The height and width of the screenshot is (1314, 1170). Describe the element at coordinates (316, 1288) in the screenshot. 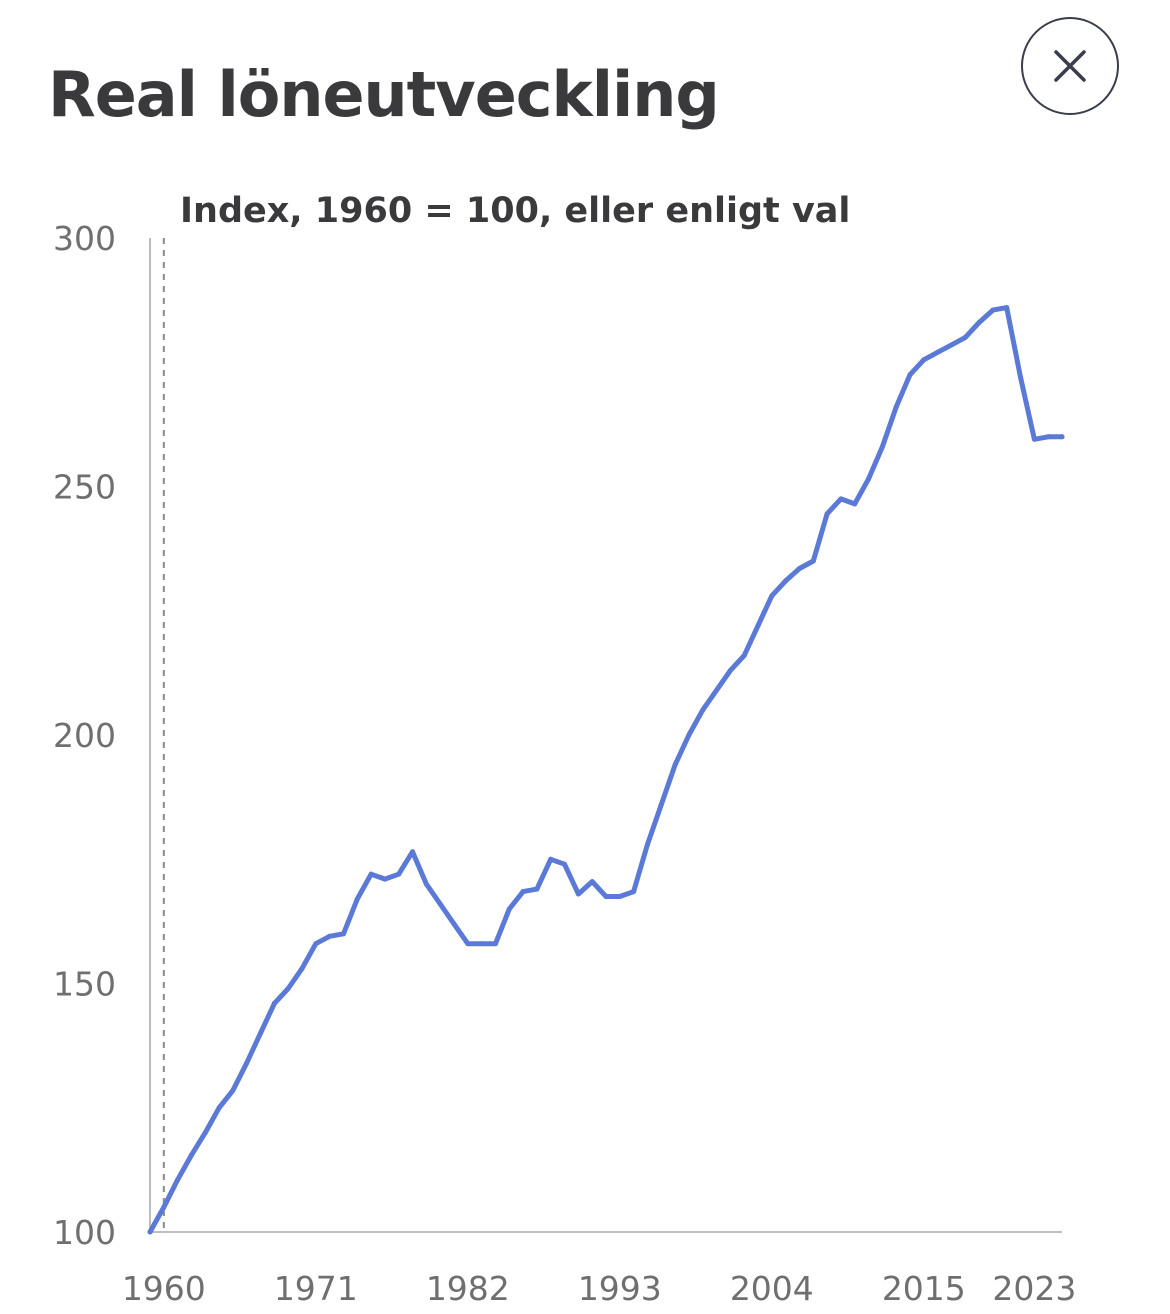

I see `x-tick-label: 1971` at that location.